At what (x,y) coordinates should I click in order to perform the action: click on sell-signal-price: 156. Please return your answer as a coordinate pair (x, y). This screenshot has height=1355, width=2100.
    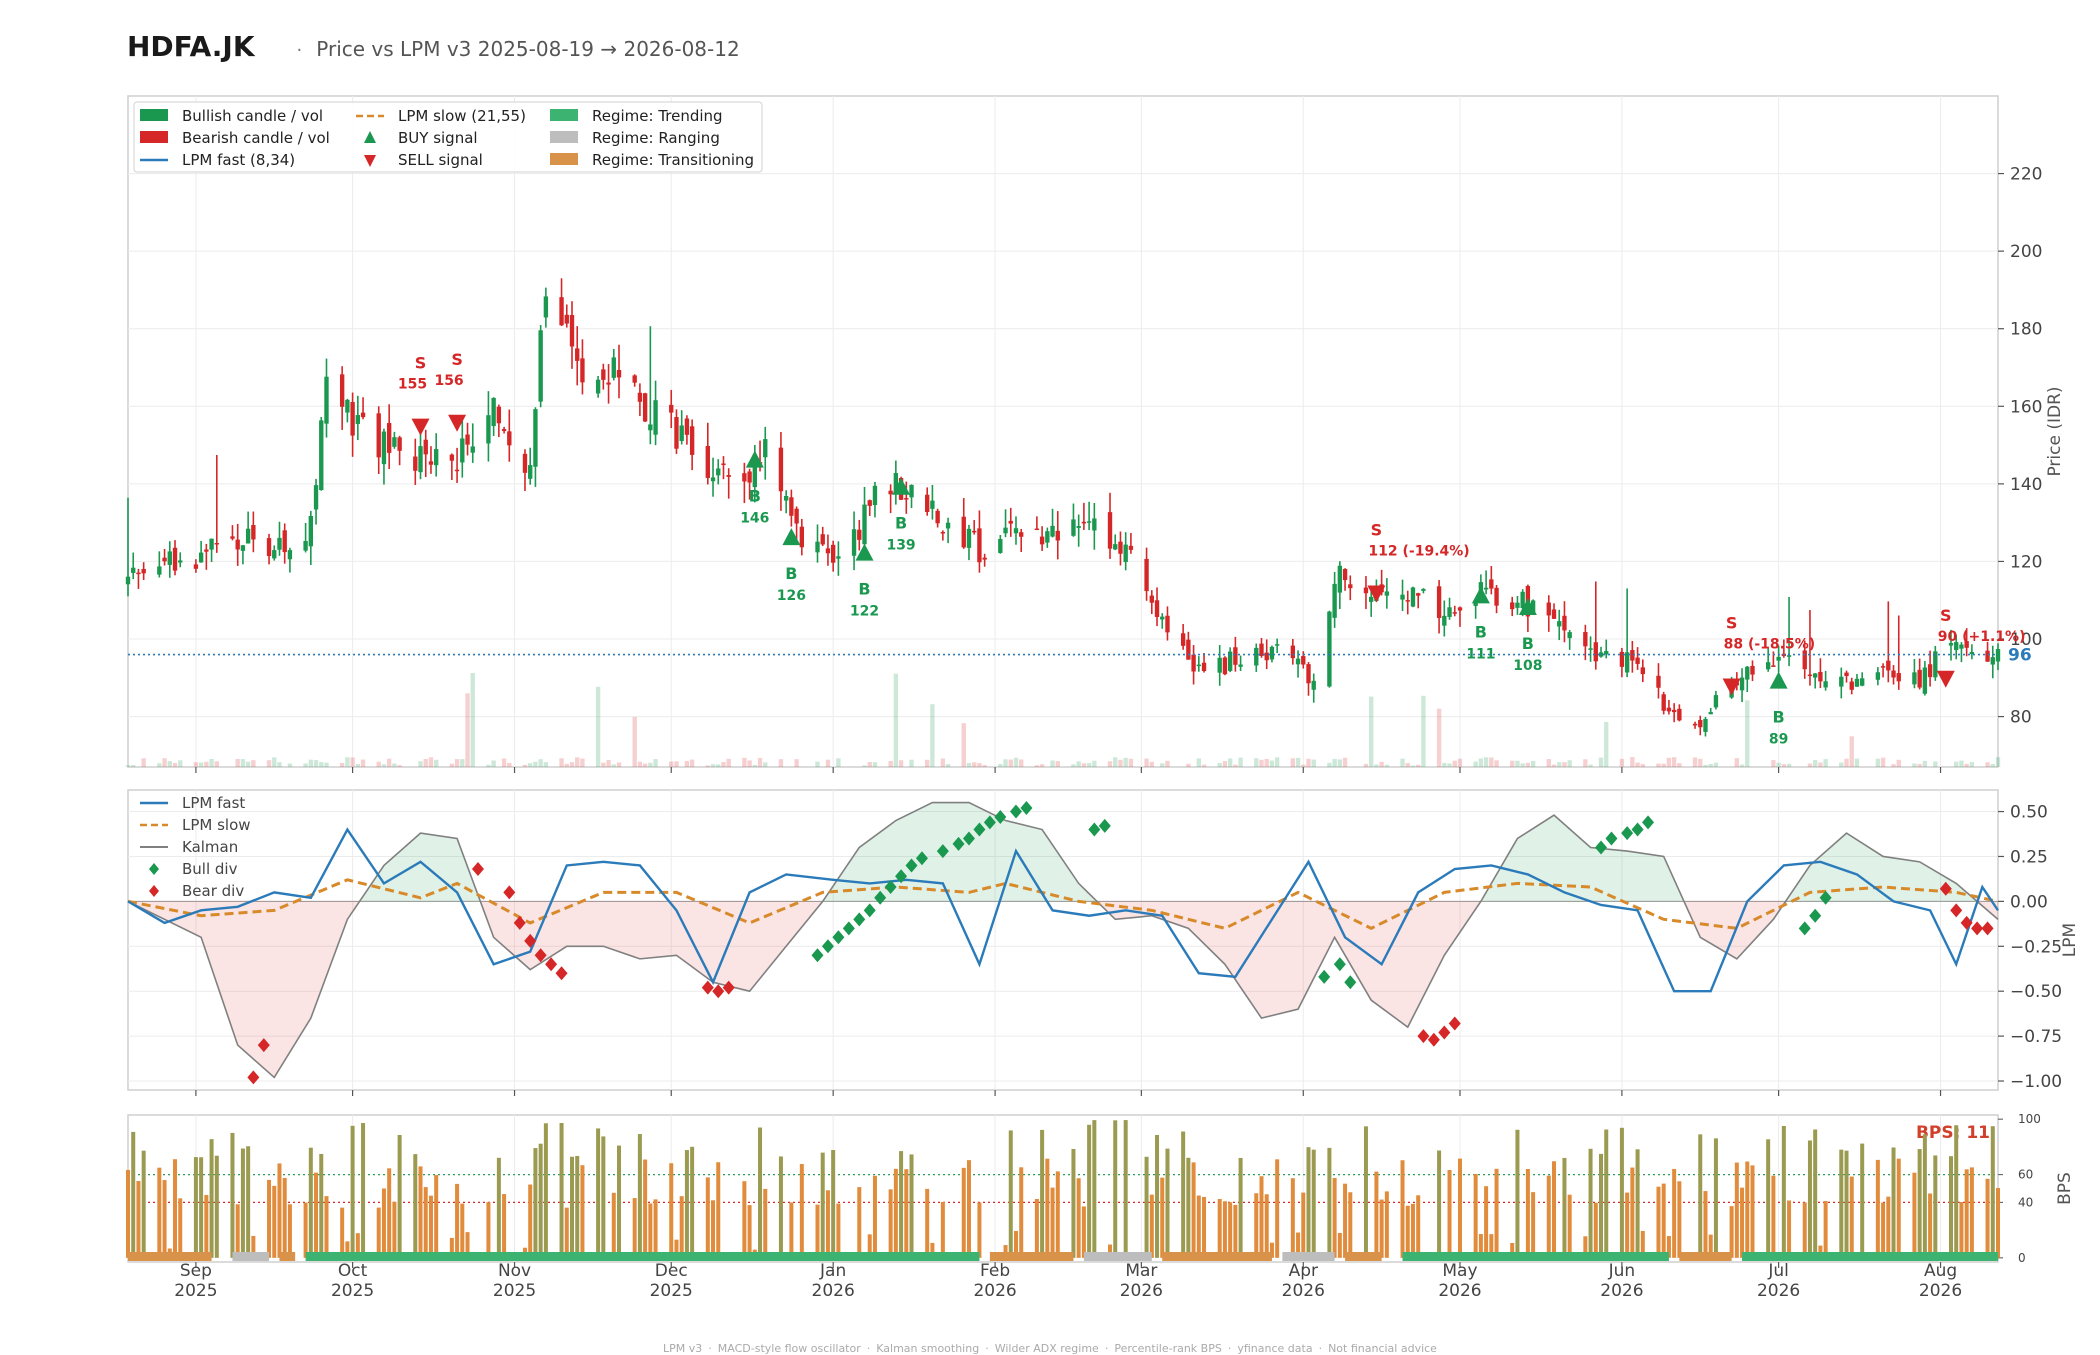
    Looking at the image, I should click on (448, 381).